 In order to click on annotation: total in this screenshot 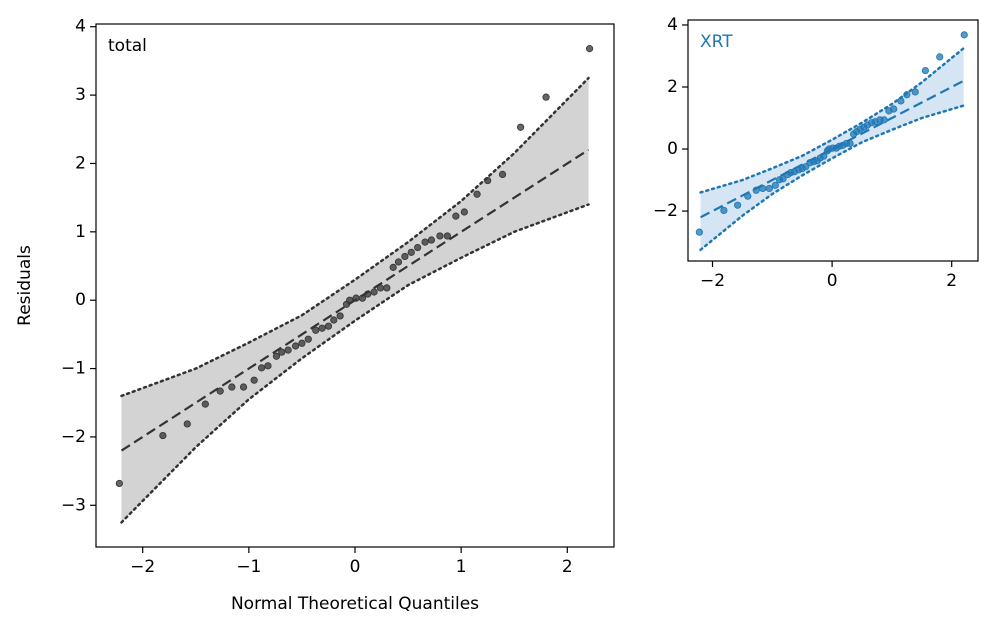, I will do `click(127, 46)`.